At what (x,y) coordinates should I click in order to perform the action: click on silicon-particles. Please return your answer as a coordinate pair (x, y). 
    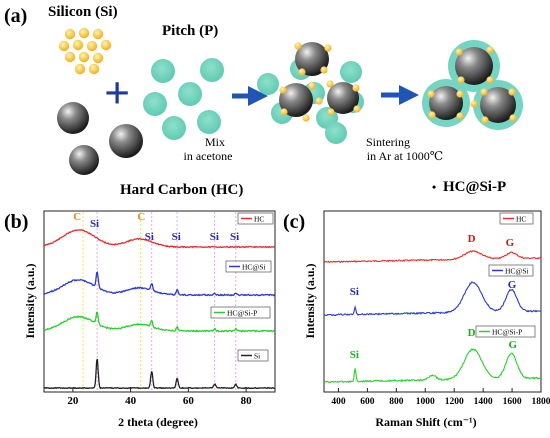
    Looking at the image, I should click on (85, 51).